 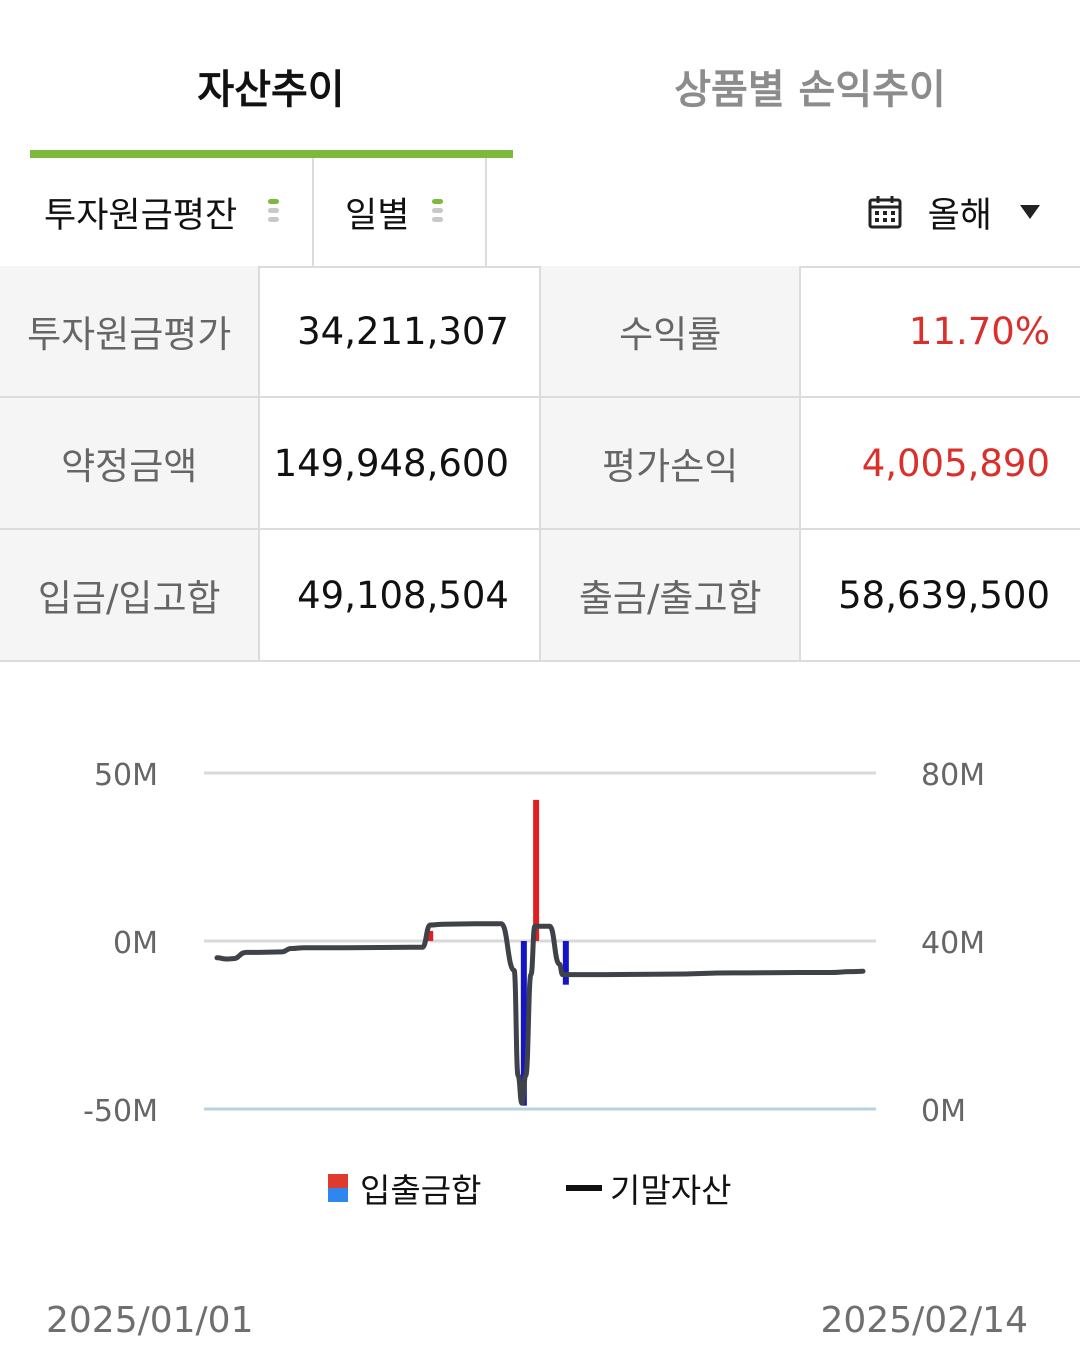 I want to click on summary-label: 약정금액, so click(x=130, y=463).